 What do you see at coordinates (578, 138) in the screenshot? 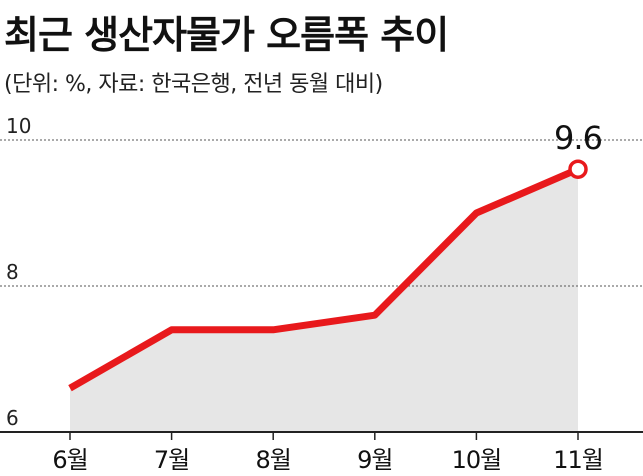
I see `data-label-last: 9.6` at bounding box center [578, 138].